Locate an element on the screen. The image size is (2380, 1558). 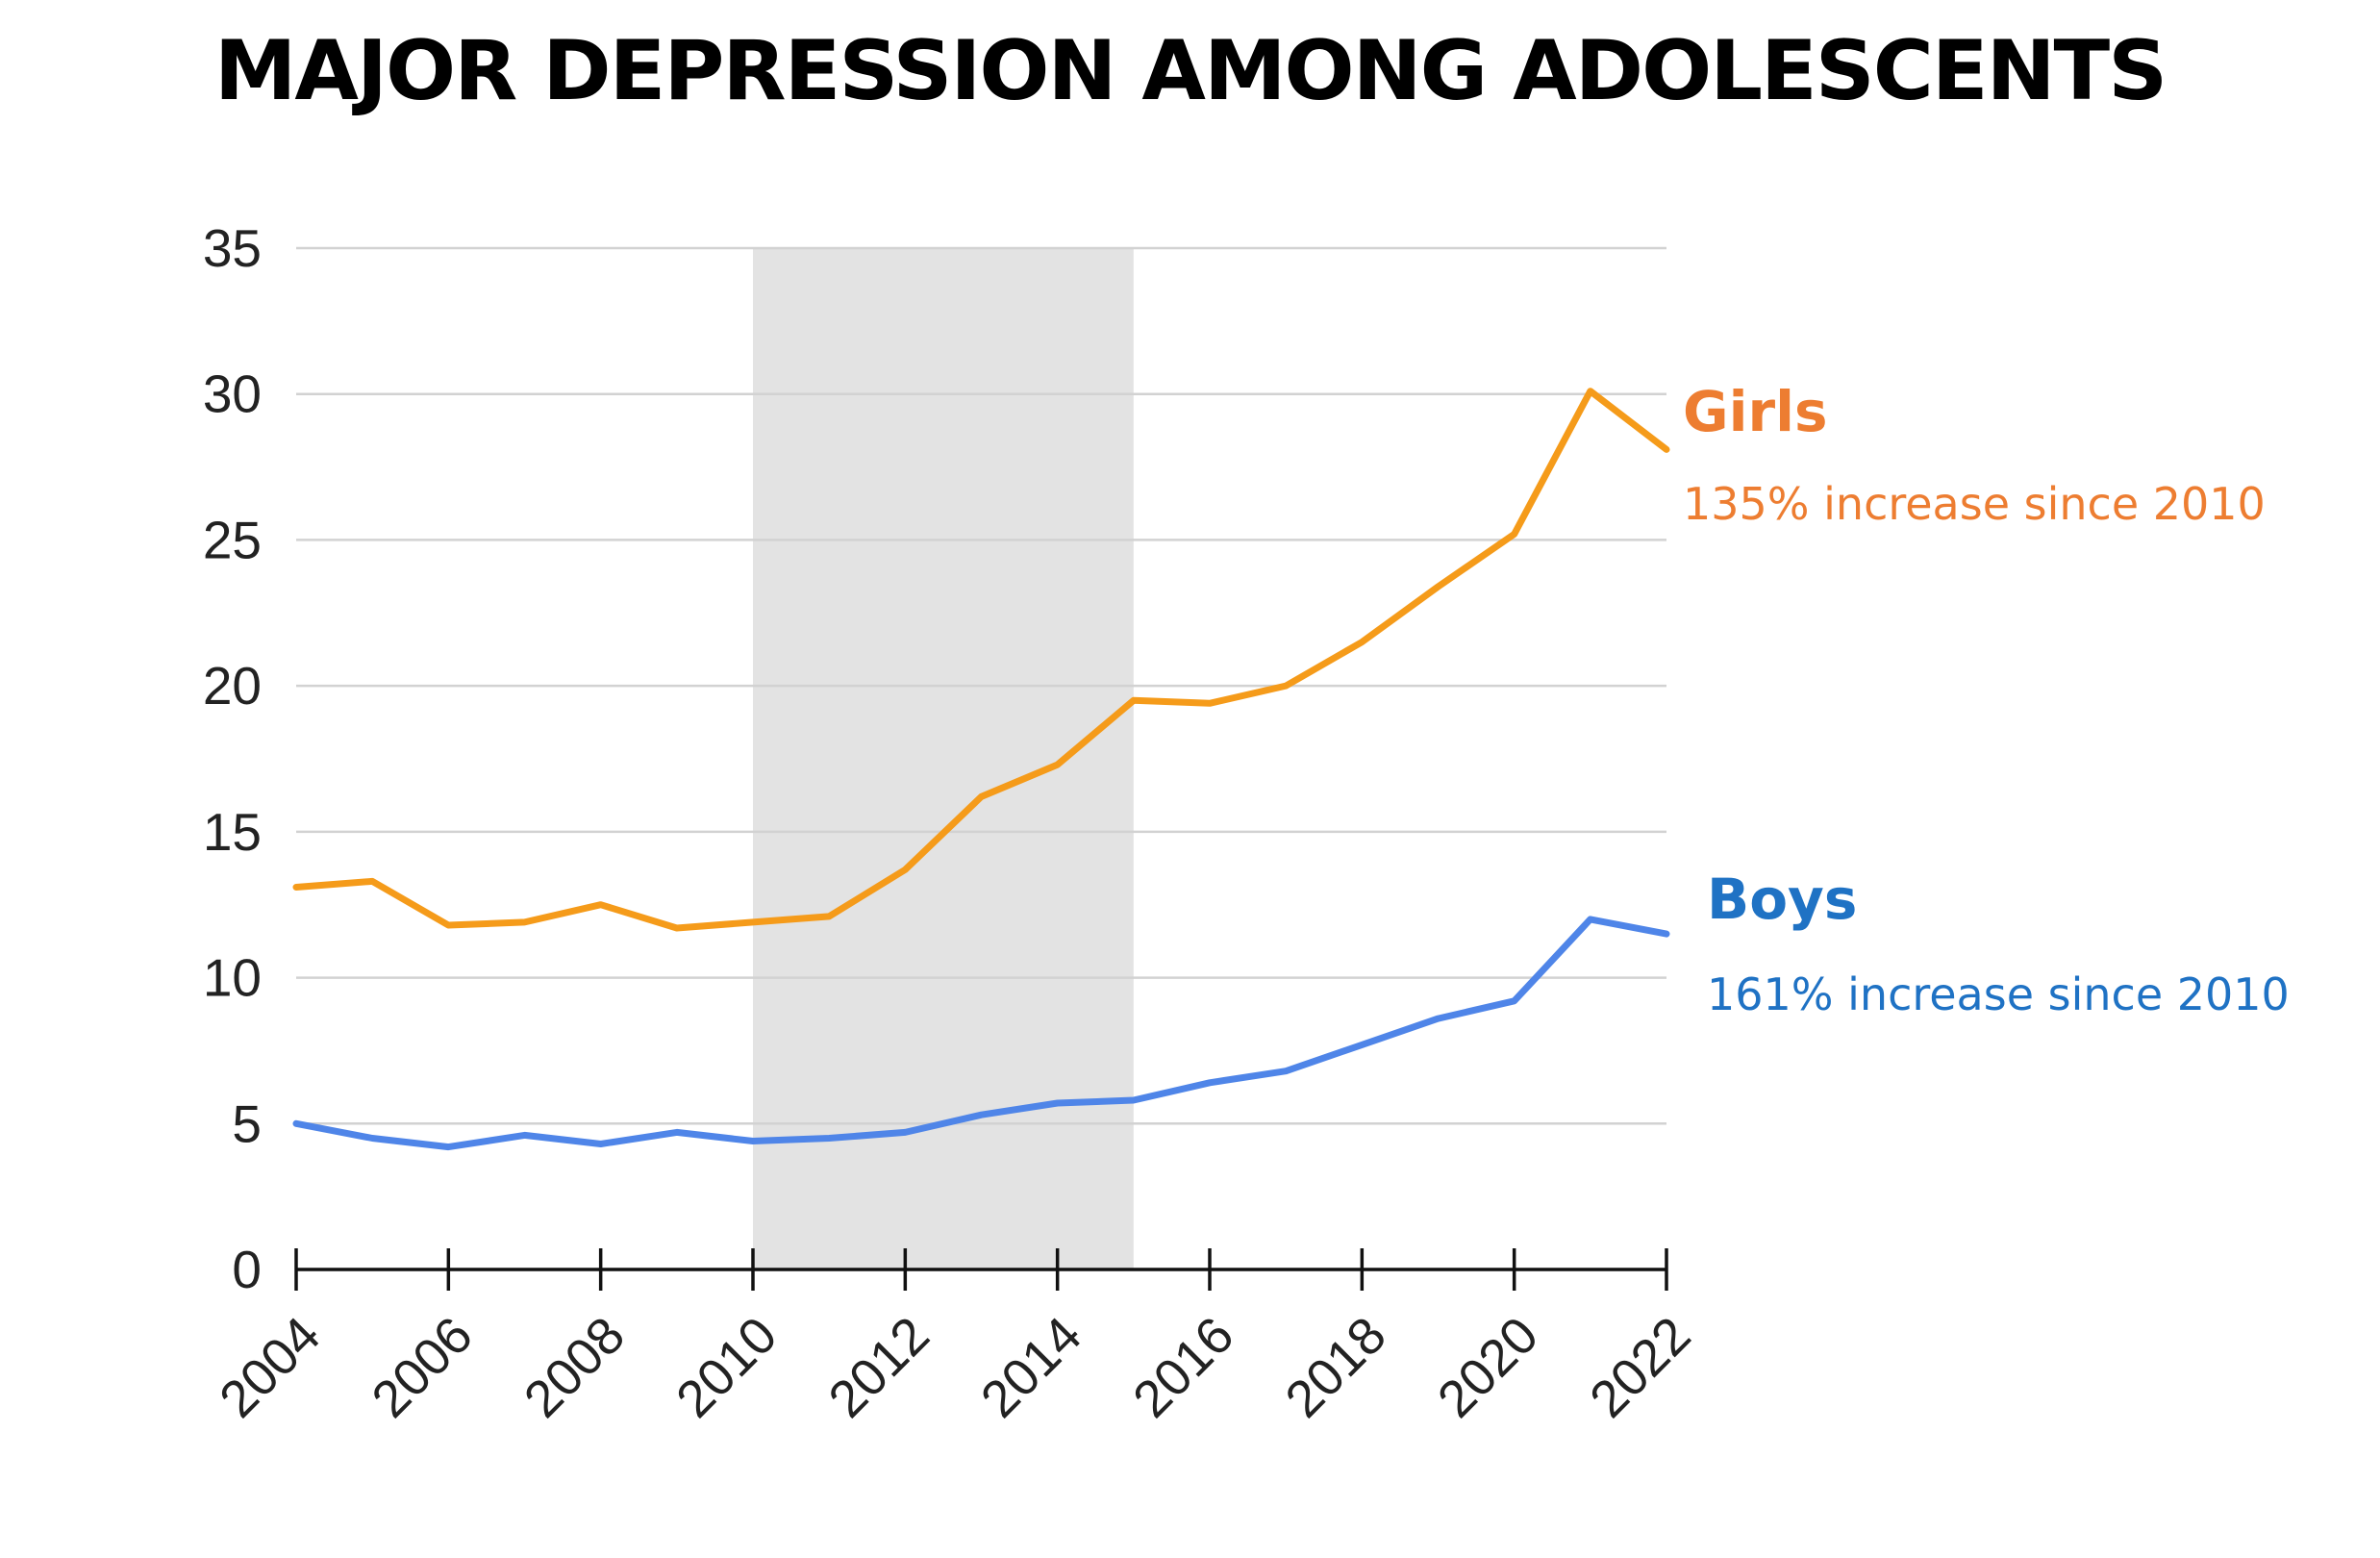
chart-title: MAJOR DEPRESSION AMONG ADOLESCENTS is located at coordinates (1190, 71).